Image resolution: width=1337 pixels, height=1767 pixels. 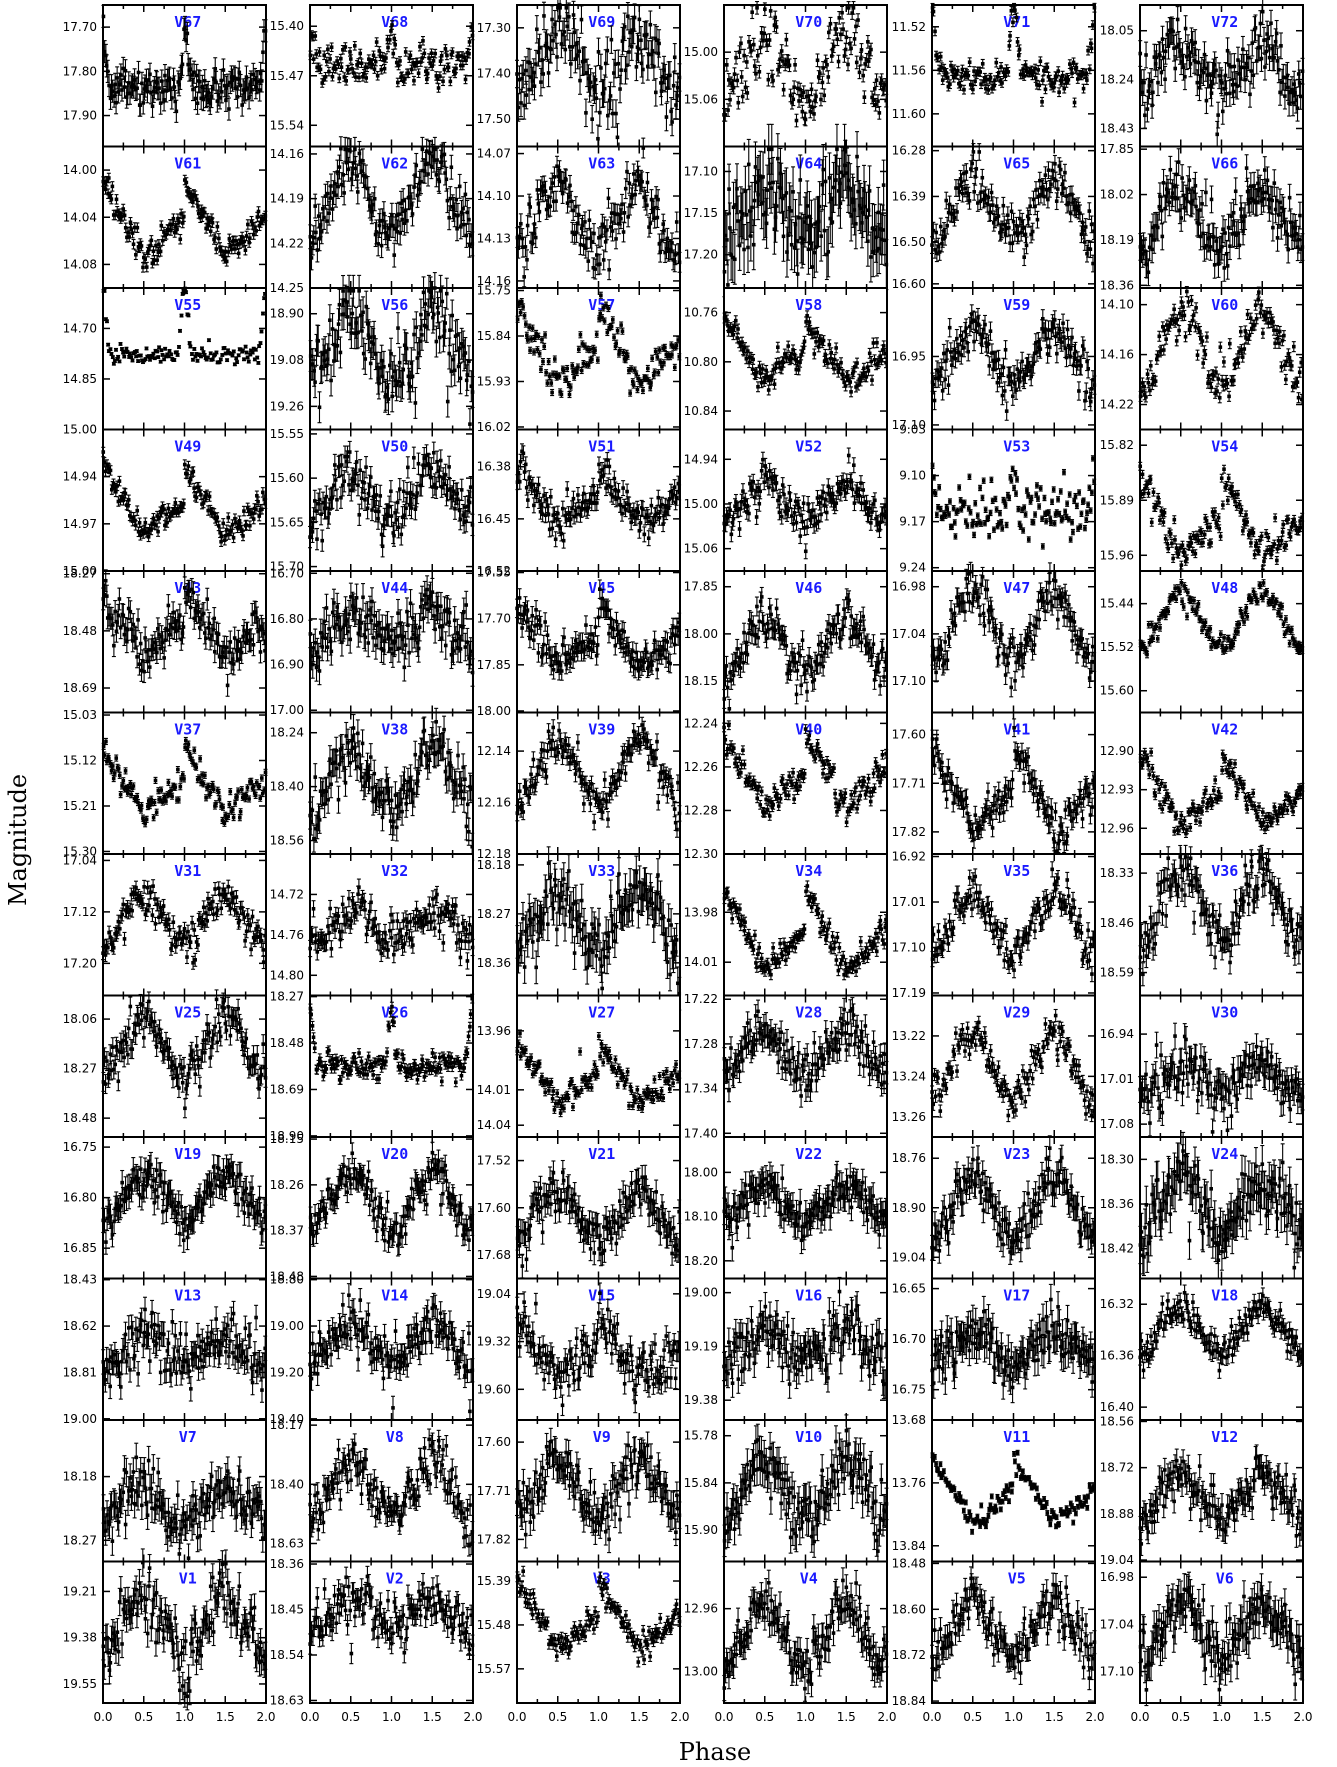 I want to click on y-tick-label: 14.22, so click(x=287, y=243).